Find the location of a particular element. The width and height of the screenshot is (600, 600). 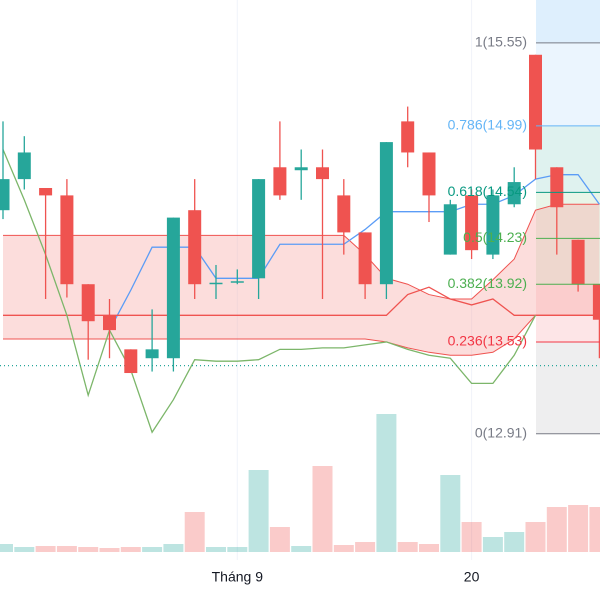

fib-label: 1(15.55) is located at coordinates (501, 42).